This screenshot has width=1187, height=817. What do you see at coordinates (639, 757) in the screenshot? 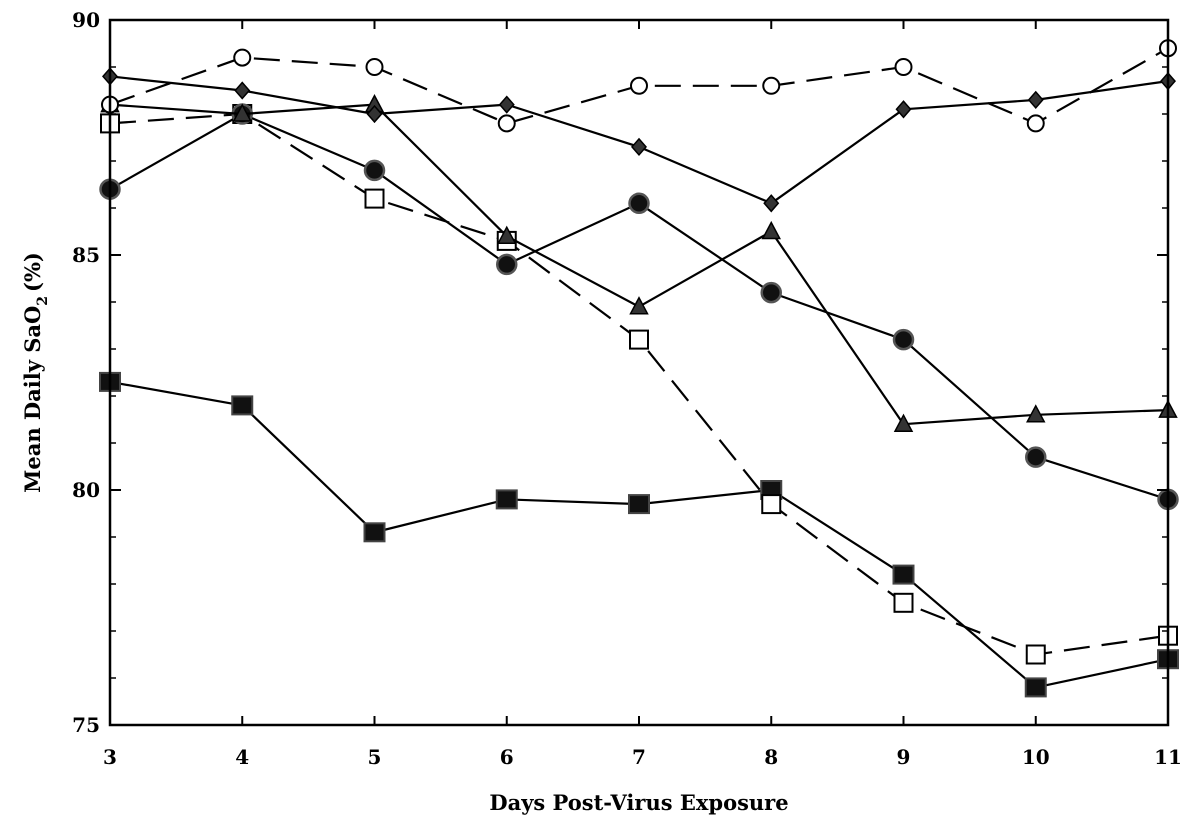
I see `x-tick-label: 7` at bounding box center [639, 757].